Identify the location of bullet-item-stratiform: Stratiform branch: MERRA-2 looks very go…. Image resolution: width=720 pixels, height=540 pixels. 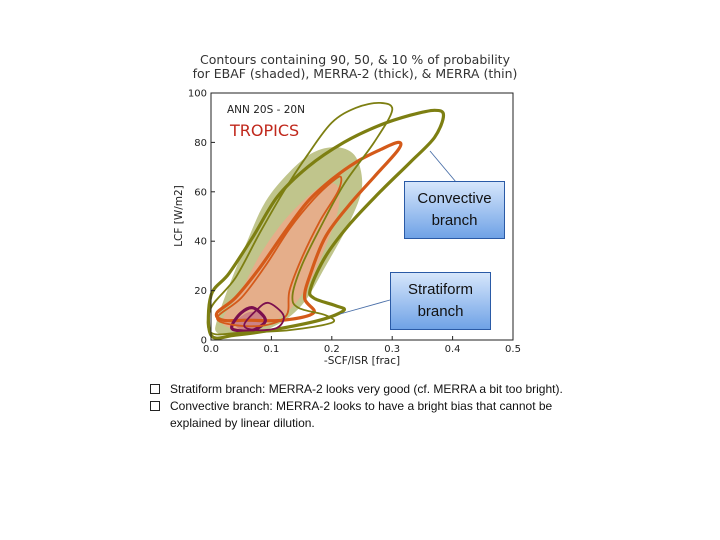
(360, 389).